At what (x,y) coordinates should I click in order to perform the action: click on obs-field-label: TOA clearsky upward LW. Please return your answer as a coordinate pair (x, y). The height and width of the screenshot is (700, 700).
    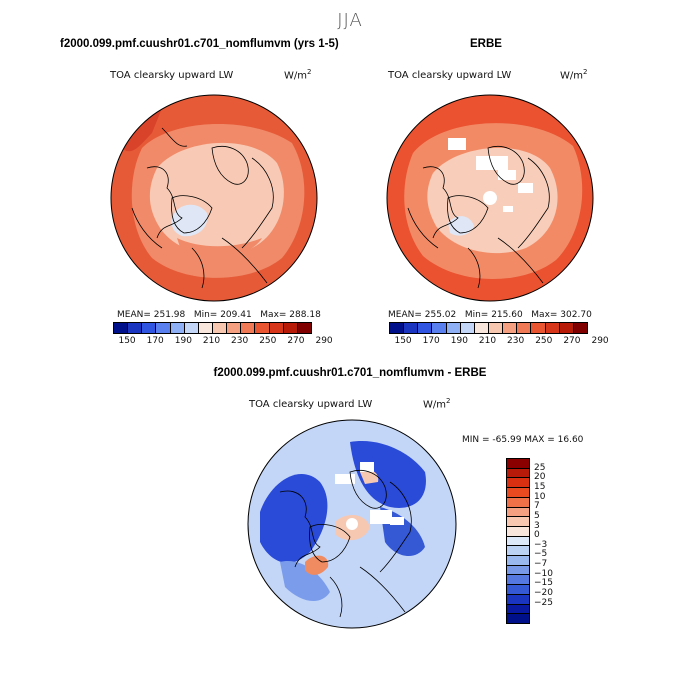
    Looking at the image, I should click on (450, 75).